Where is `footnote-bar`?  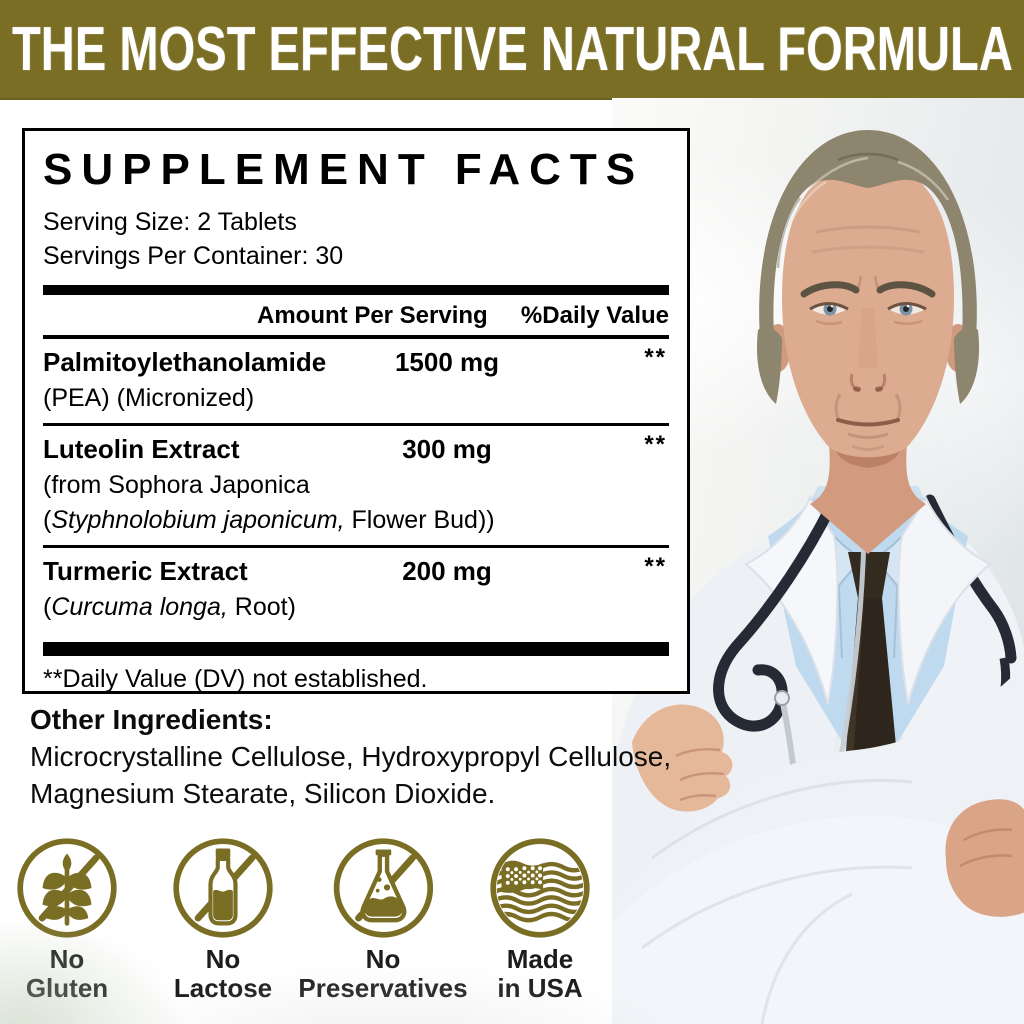
footnote-bar is located at coordinates (356, 649).